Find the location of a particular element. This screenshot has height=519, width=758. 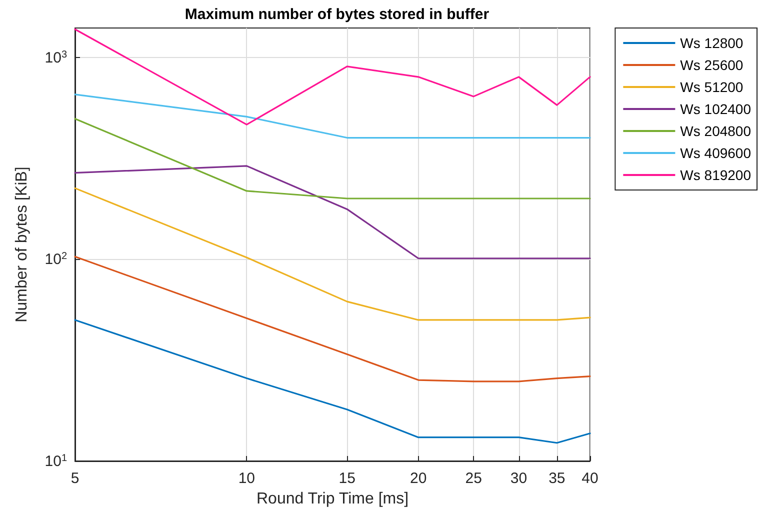

legend-label: Ws 409600 is located at coordinates (716, 153).